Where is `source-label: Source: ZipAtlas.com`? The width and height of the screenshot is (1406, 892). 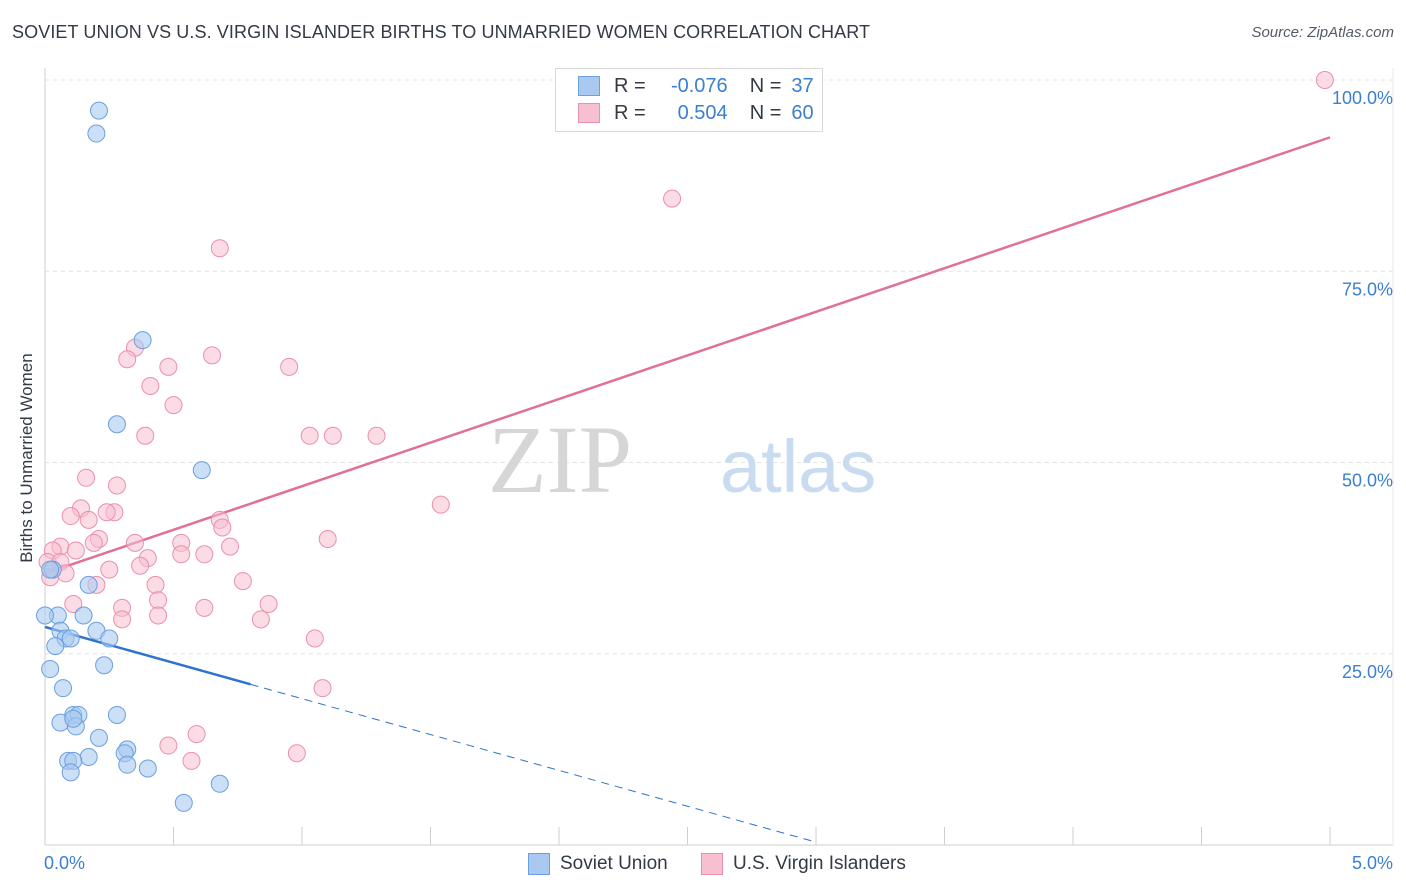 source-label: Source: ZipAtlas.com is located at coordinates (1322, 32).